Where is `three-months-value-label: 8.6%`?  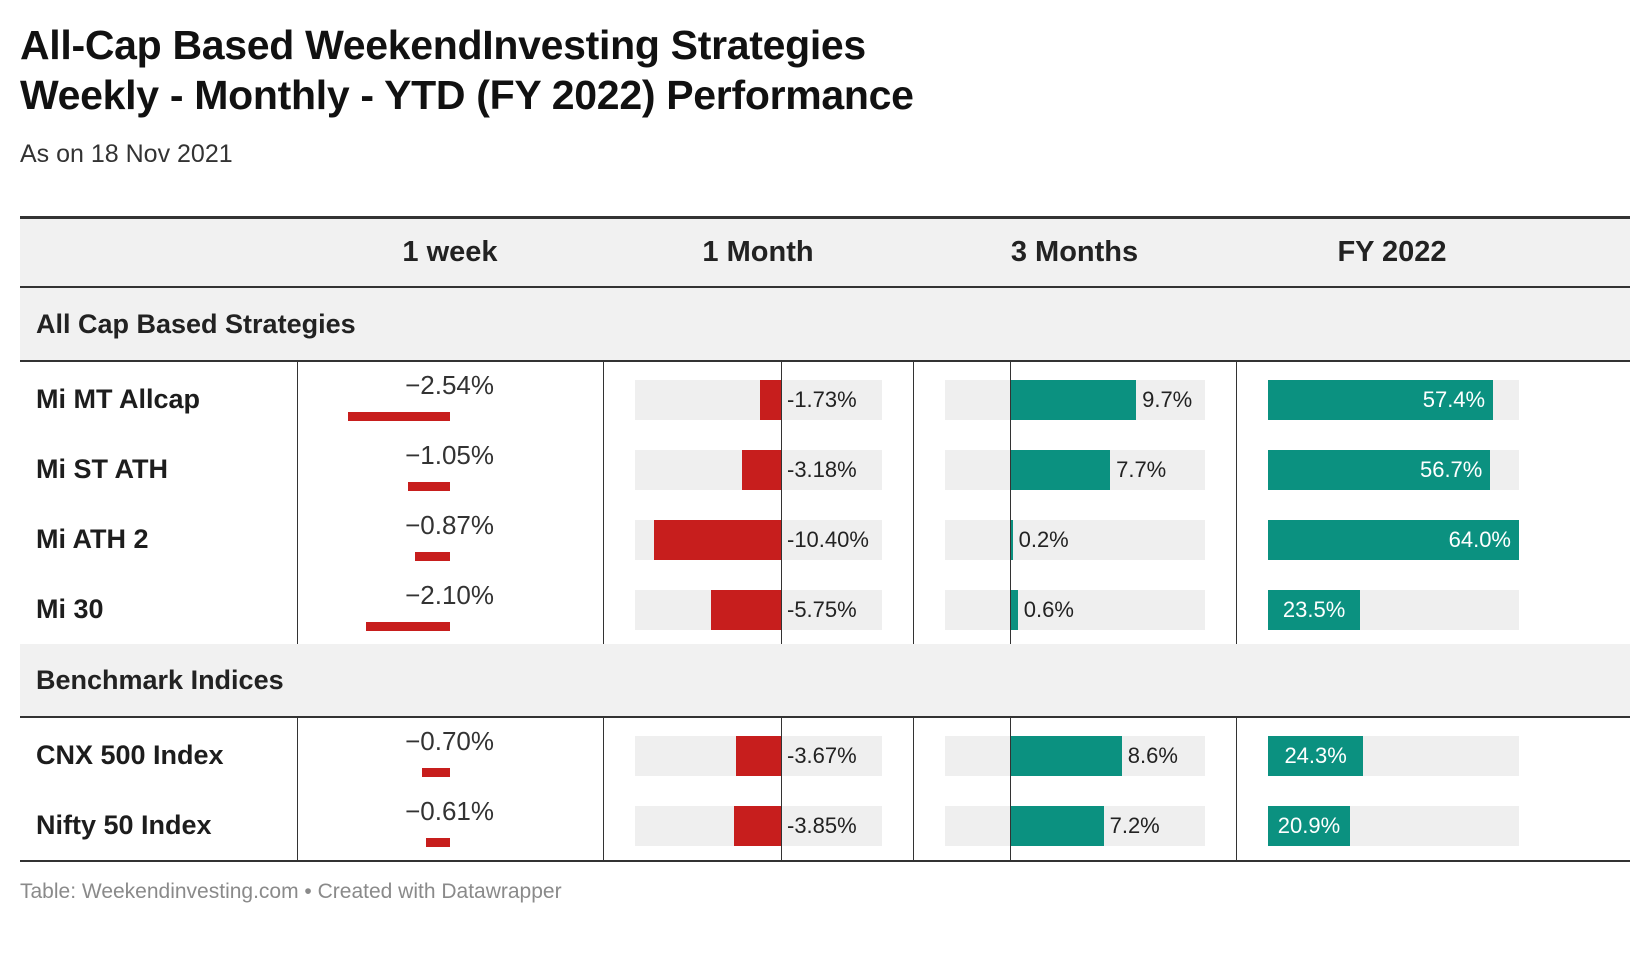 three-months-value-label: 8.6% is located at coordinates (1152, 755).